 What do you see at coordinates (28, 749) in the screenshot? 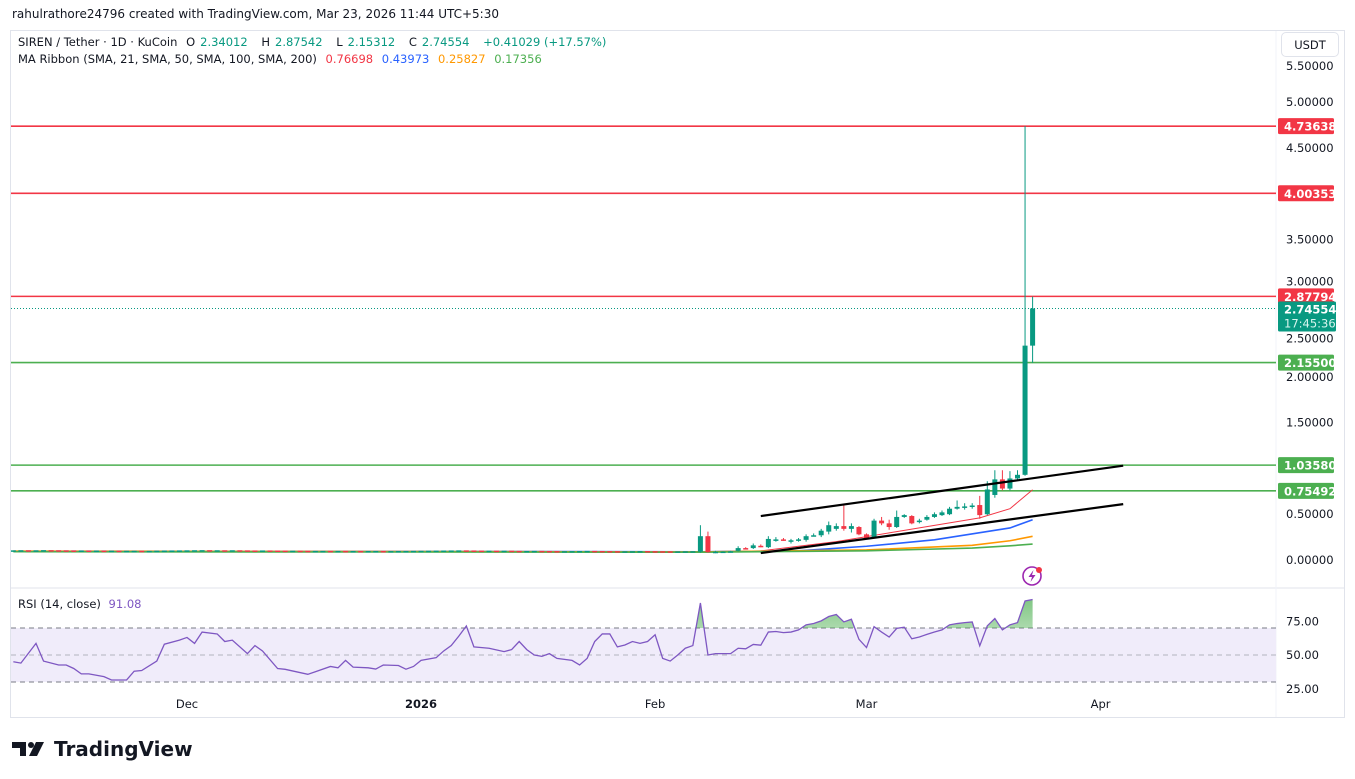
I see `tradingview-logo-icon` at bounding box center [28, 749].